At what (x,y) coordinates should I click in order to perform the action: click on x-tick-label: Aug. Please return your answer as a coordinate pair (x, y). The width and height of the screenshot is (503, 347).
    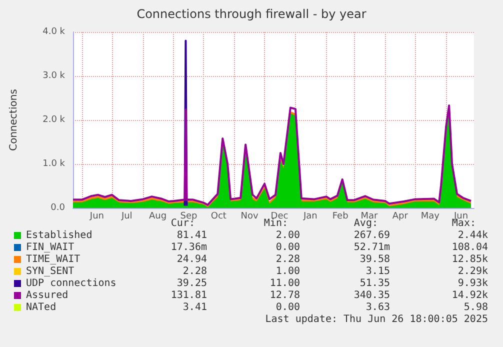
    Looking at the image, I should click on (158, 217).